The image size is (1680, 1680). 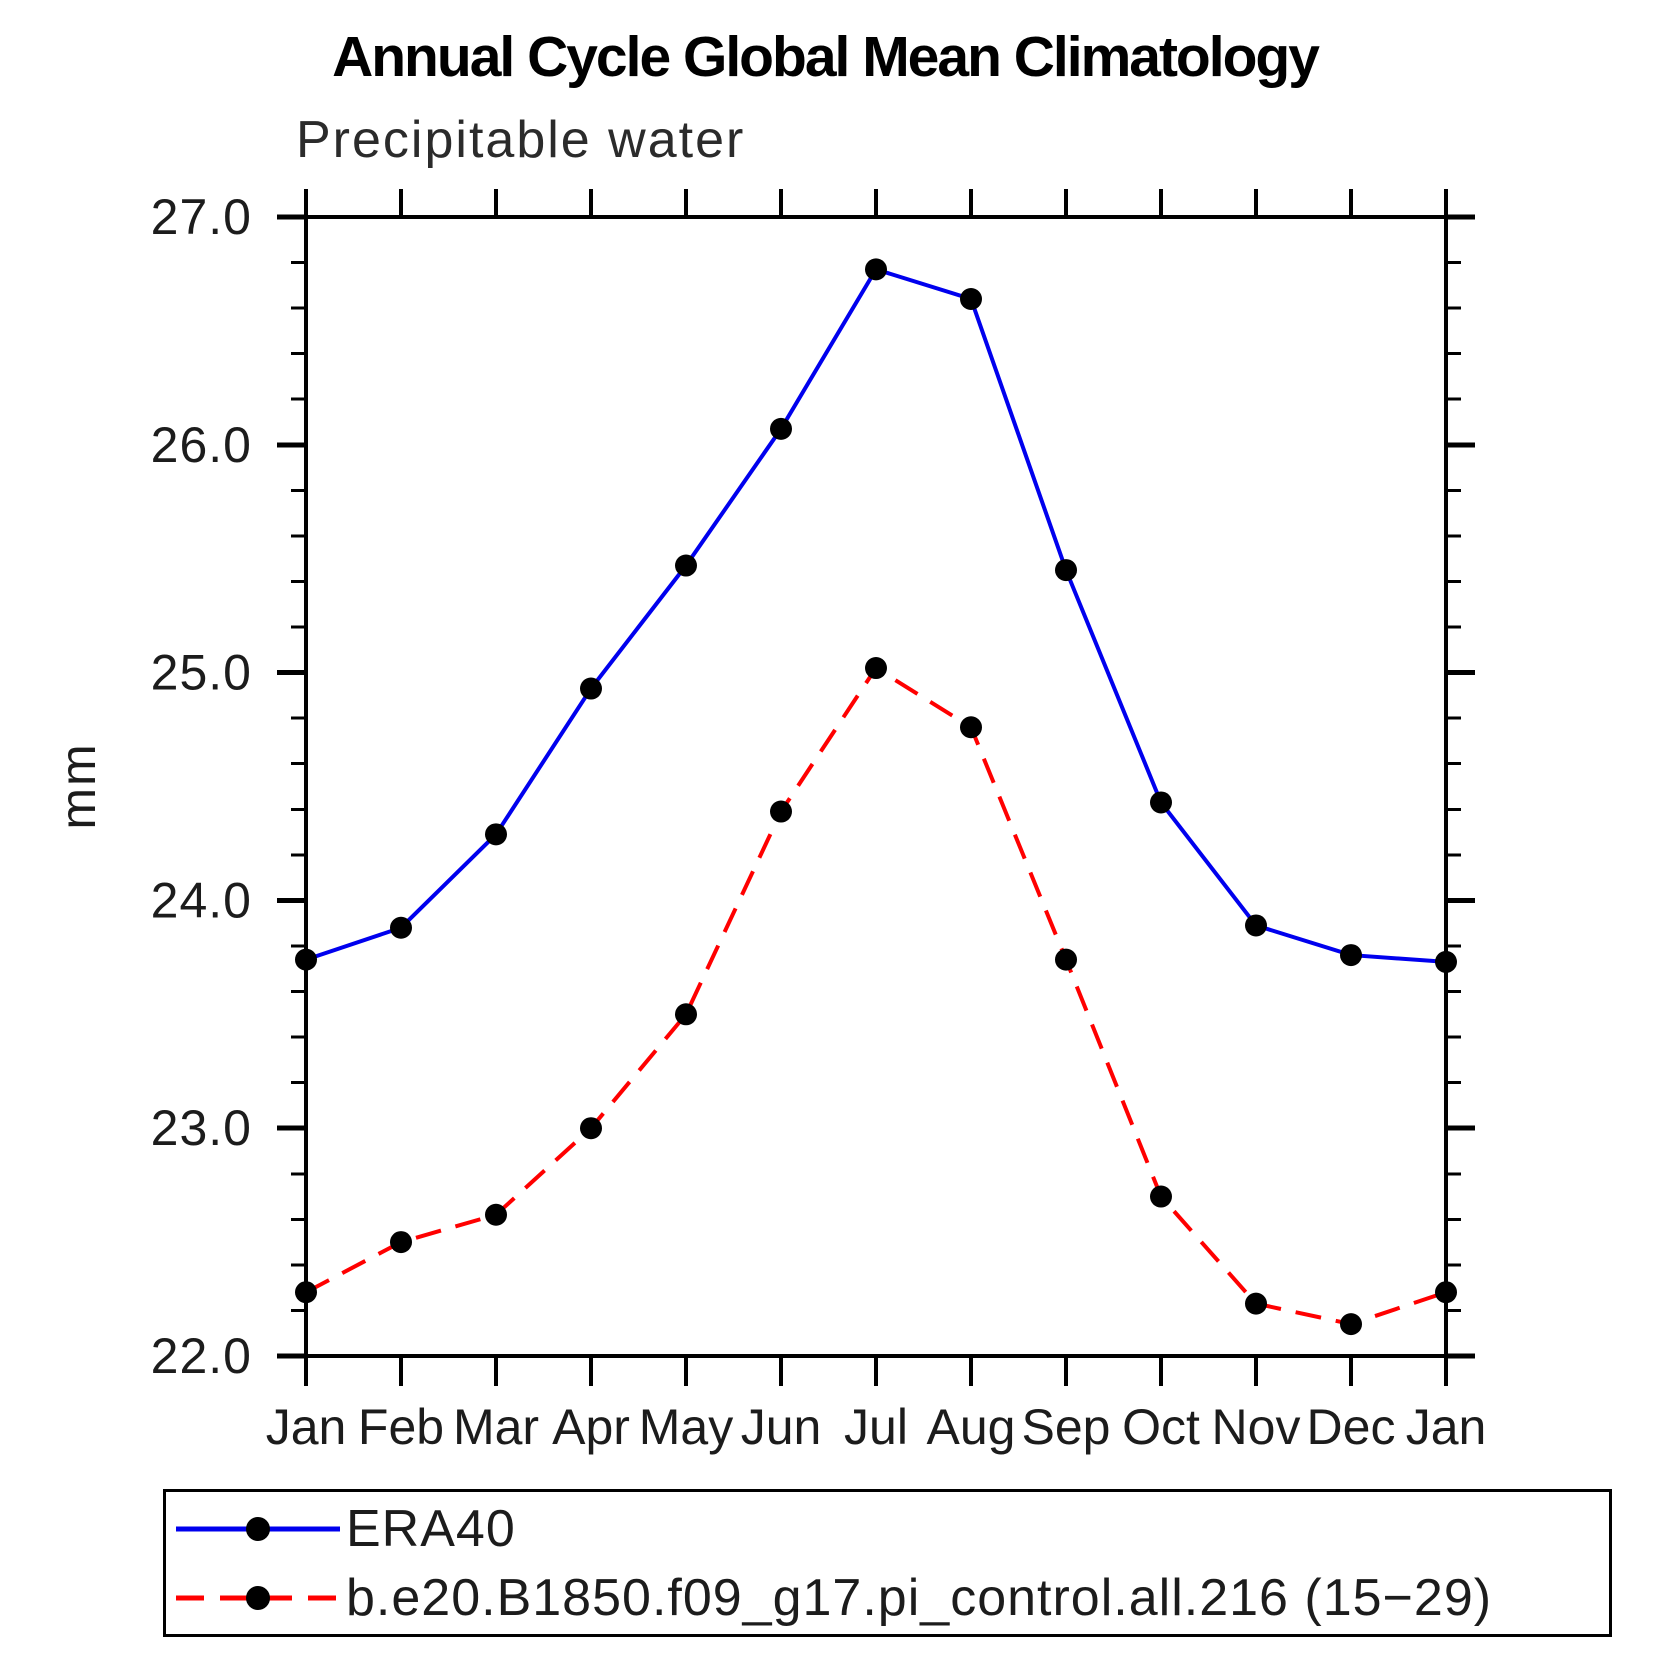 What do you see at coordinates (1351, 1427) in the screenshot?
I see `month-label: Dec` at bounding box center [1351, 1427].